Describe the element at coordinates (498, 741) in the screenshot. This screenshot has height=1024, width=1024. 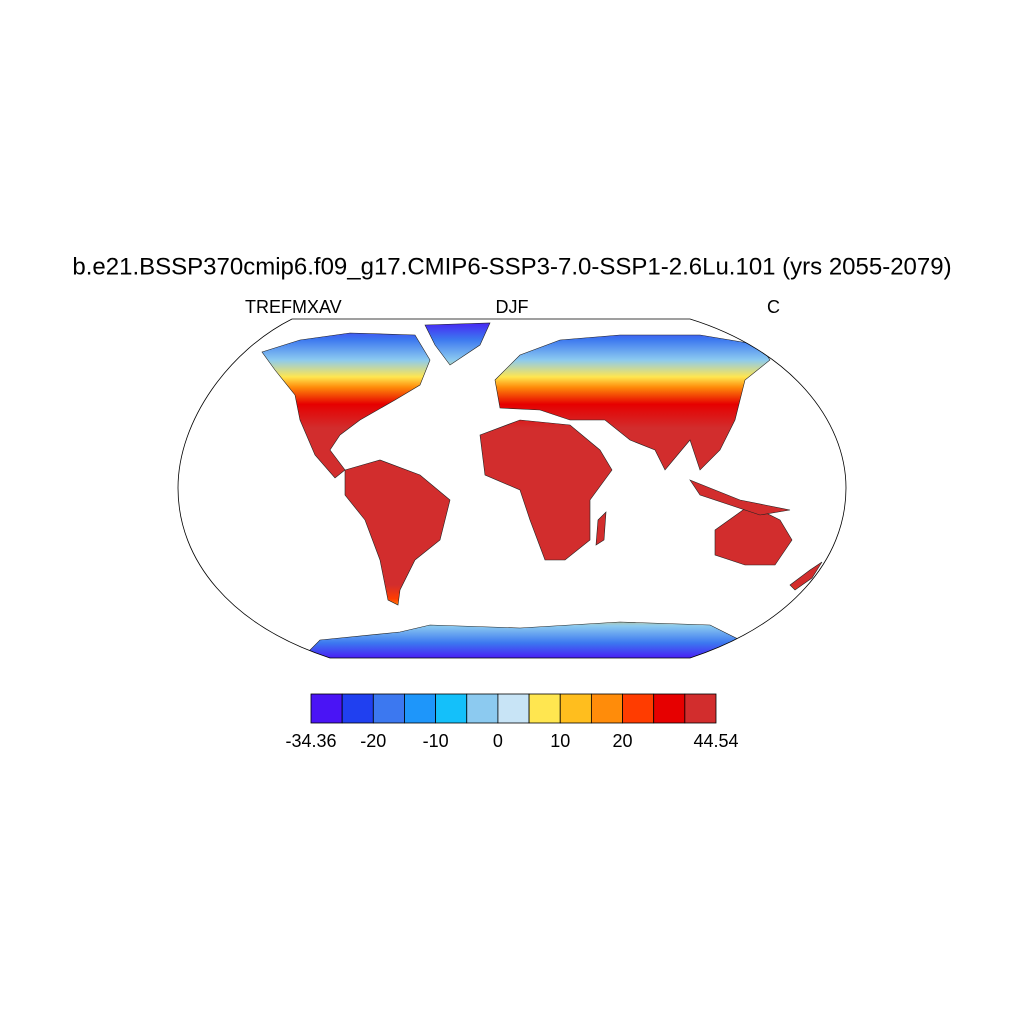
I see `colorbar-label: 0` at that location.